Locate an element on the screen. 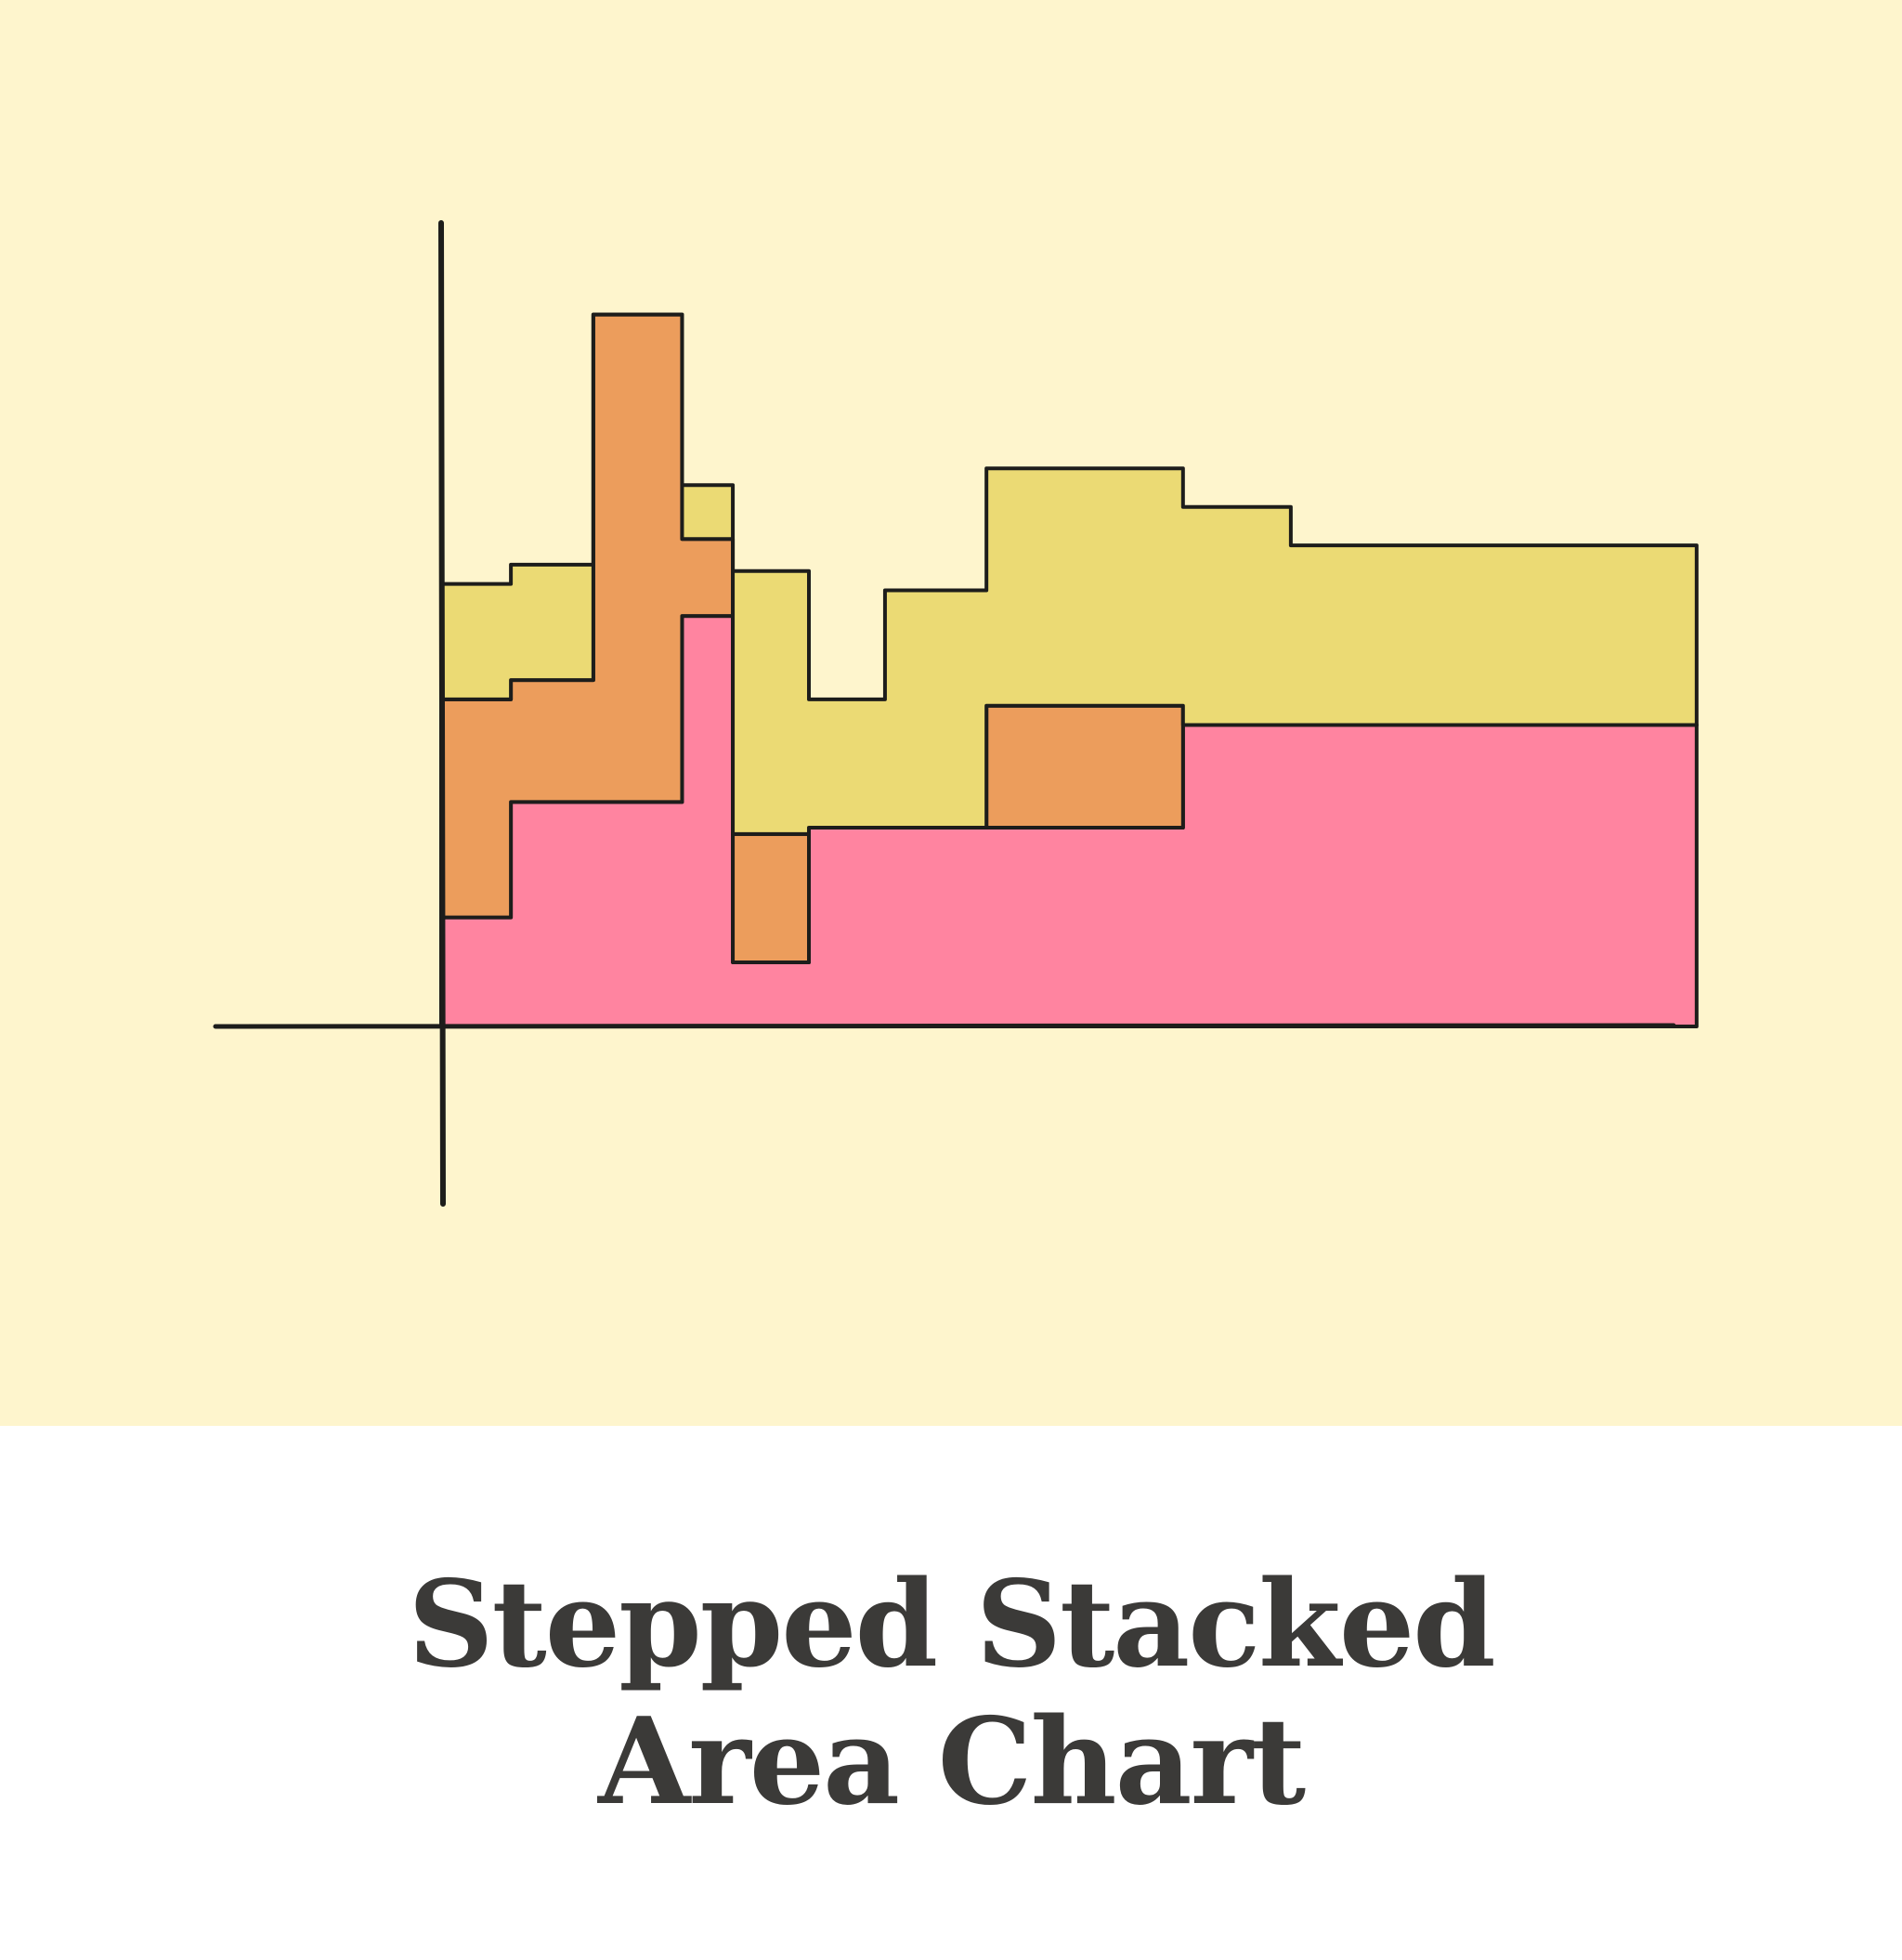 The width and height of the screenshot is (1902, 1960). chart-caption-title: Stepped Stacked Area Chart is located at coordinates (952, 1693).